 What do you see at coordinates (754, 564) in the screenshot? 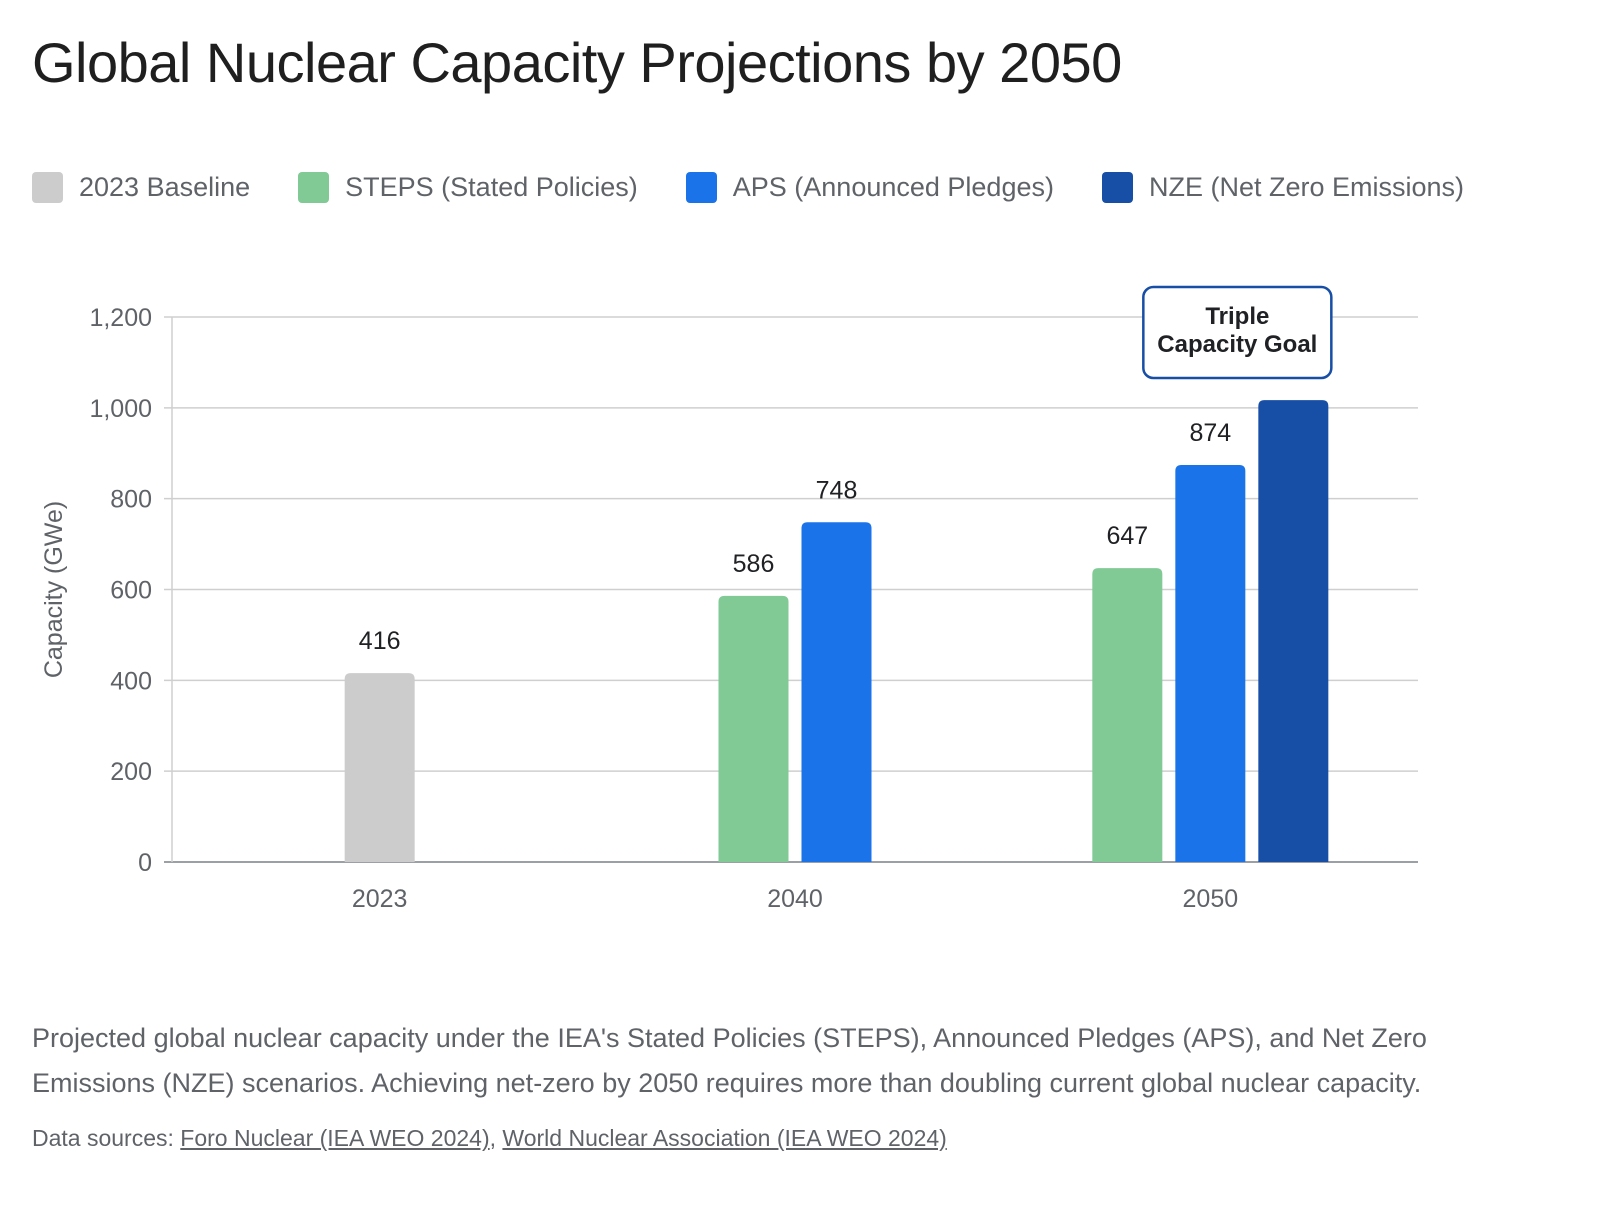
I see `data-label-steps-stated-policies-2040: 586` at bounding box center [754, 564].